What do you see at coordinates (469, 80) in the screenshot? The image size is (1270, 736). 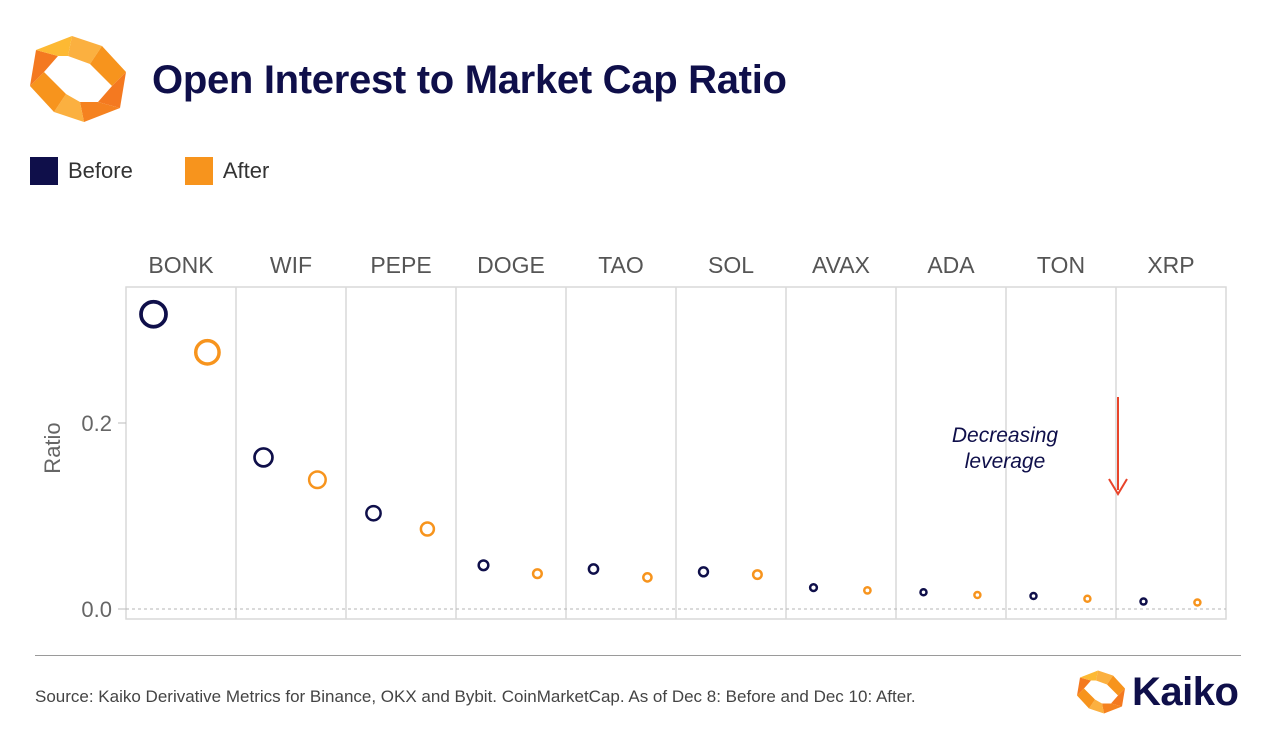 I see `page-title: Open Interest to Market Cap Ratio` at bounding box center [469, 80].